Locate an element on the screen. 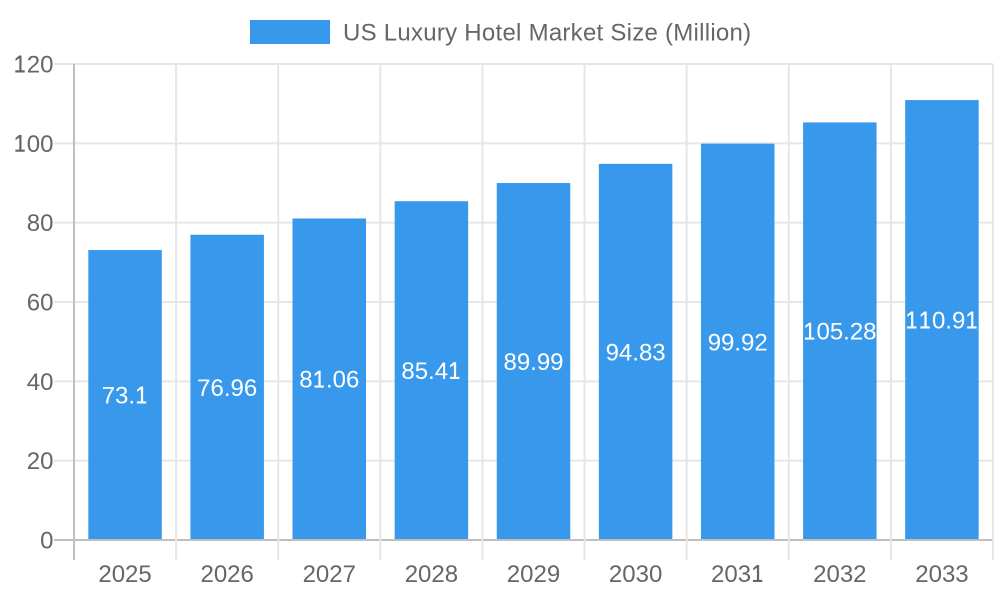 Image resolution: width=1000 pixels, height=600 pixels. svg-text: 8 is located at coordinates (305, 380).